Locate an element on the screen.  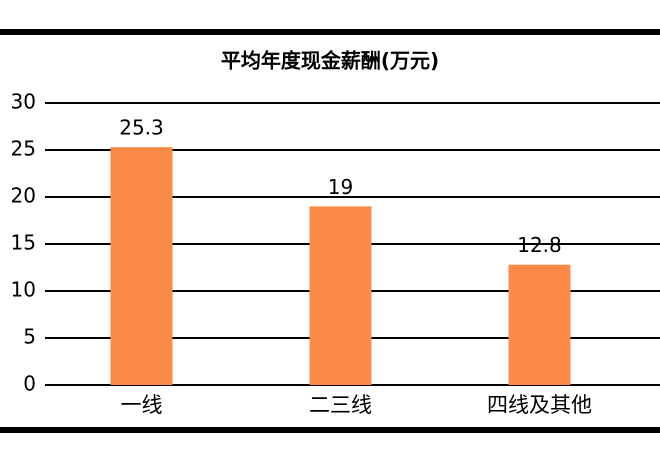
y-tick-label: 5 is located at coordinates (29, 337).